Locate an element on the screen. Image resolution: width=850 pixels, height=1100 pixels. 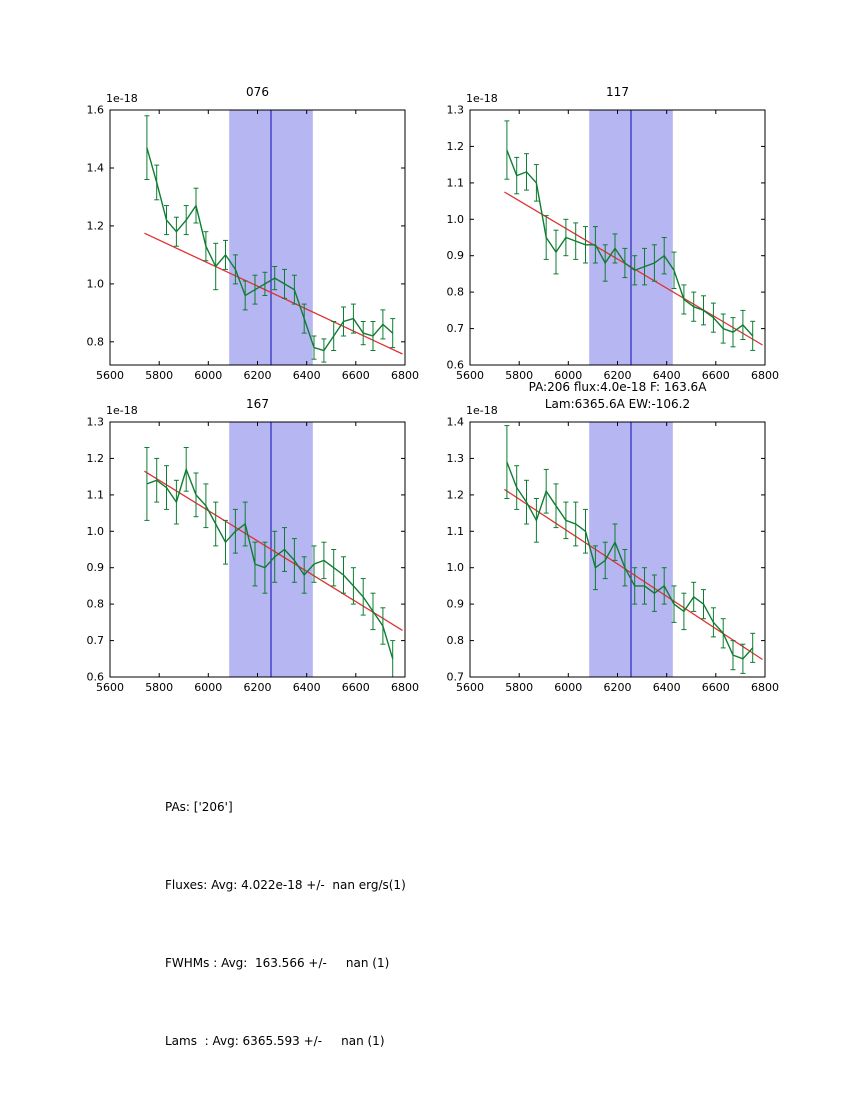
offset-label-076: 1e-18 is located at coordinates (122, 98).